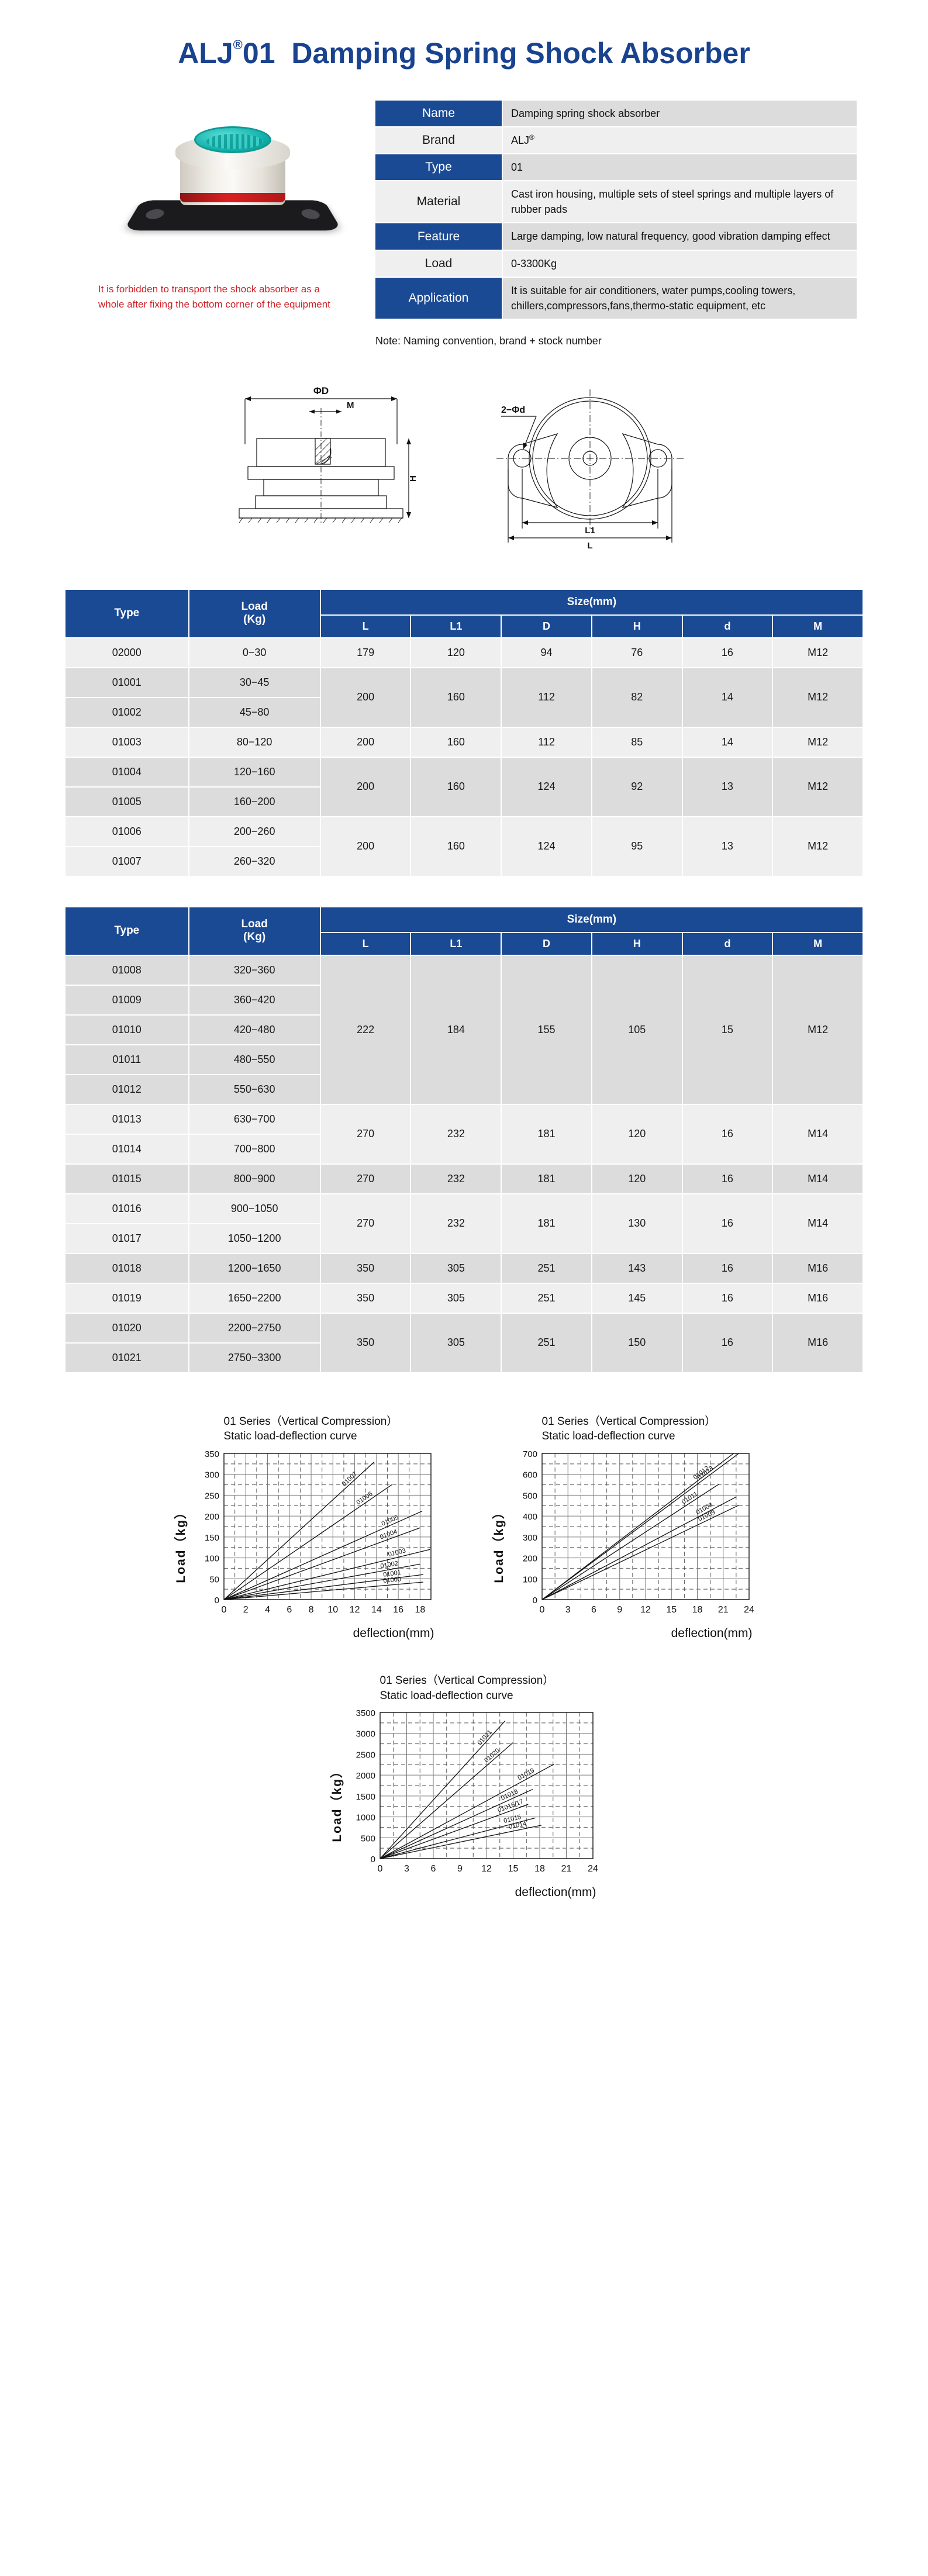 This screenshot has height=2576, width=928. Describe the element at coordinates (126, 1298) in the screenshot. I see `cell-type: 01019` at that location.